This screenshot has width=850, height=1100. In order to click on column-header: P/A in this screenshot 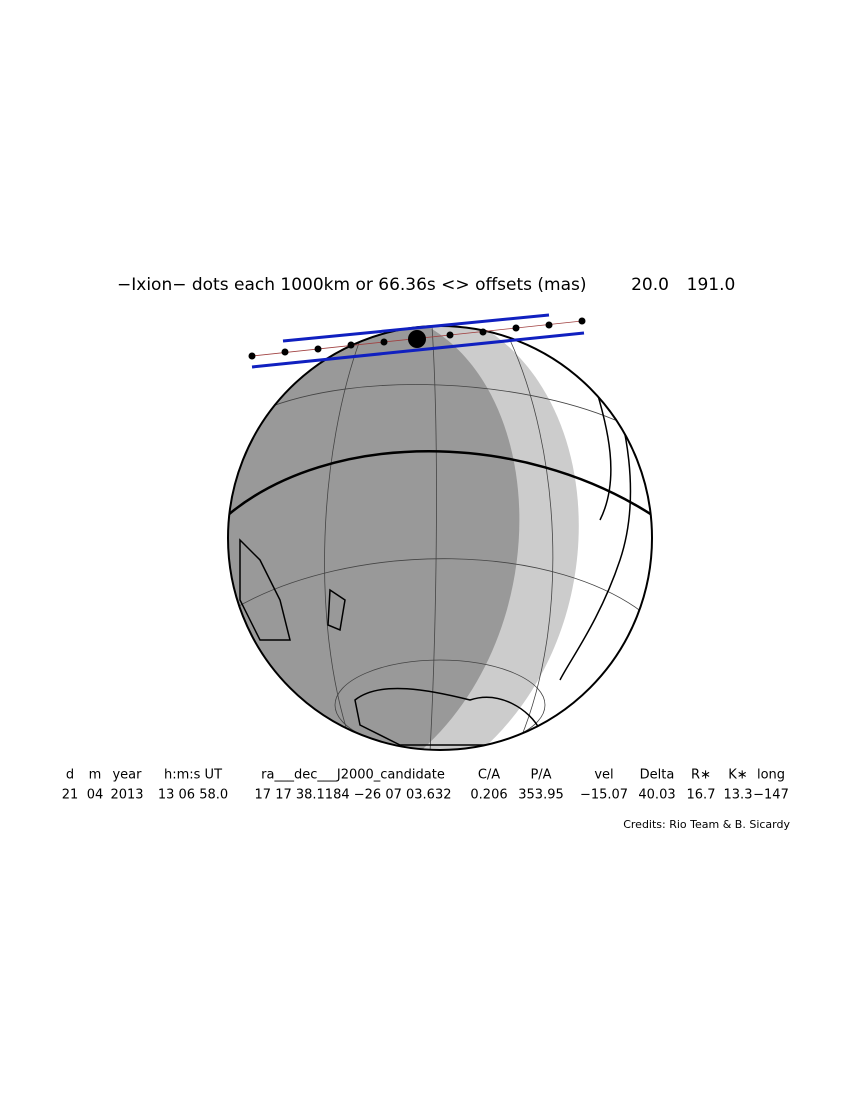, I will do `click(540, 775)`.